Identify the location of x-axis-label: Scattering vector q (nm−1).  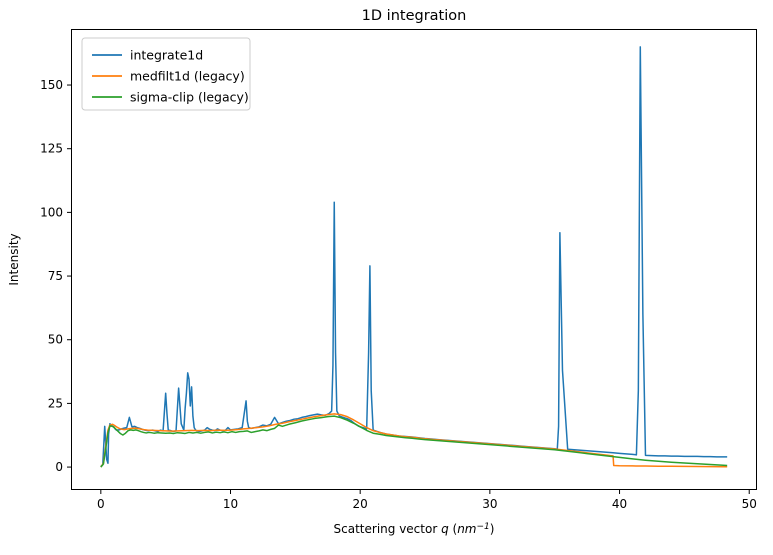
(414, 529).